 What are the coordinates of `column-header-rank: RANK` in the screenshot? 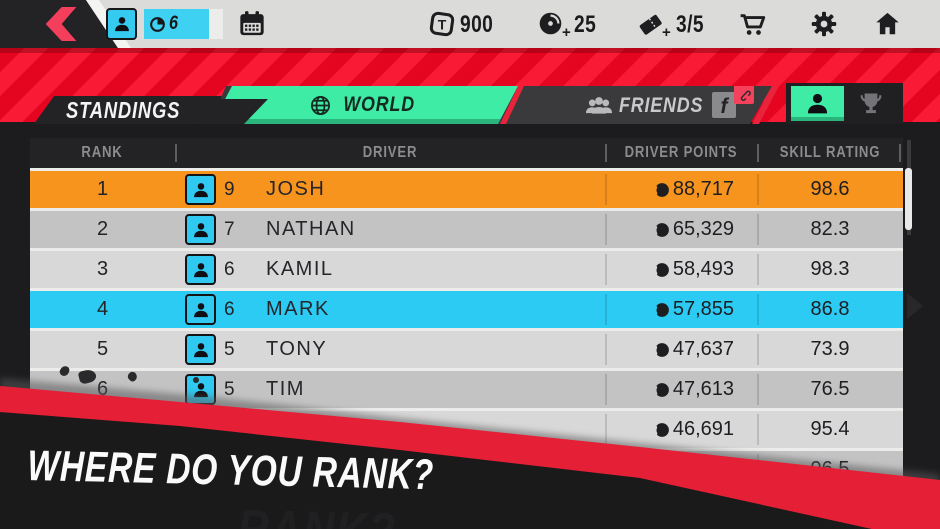 It's located at (102, 152).